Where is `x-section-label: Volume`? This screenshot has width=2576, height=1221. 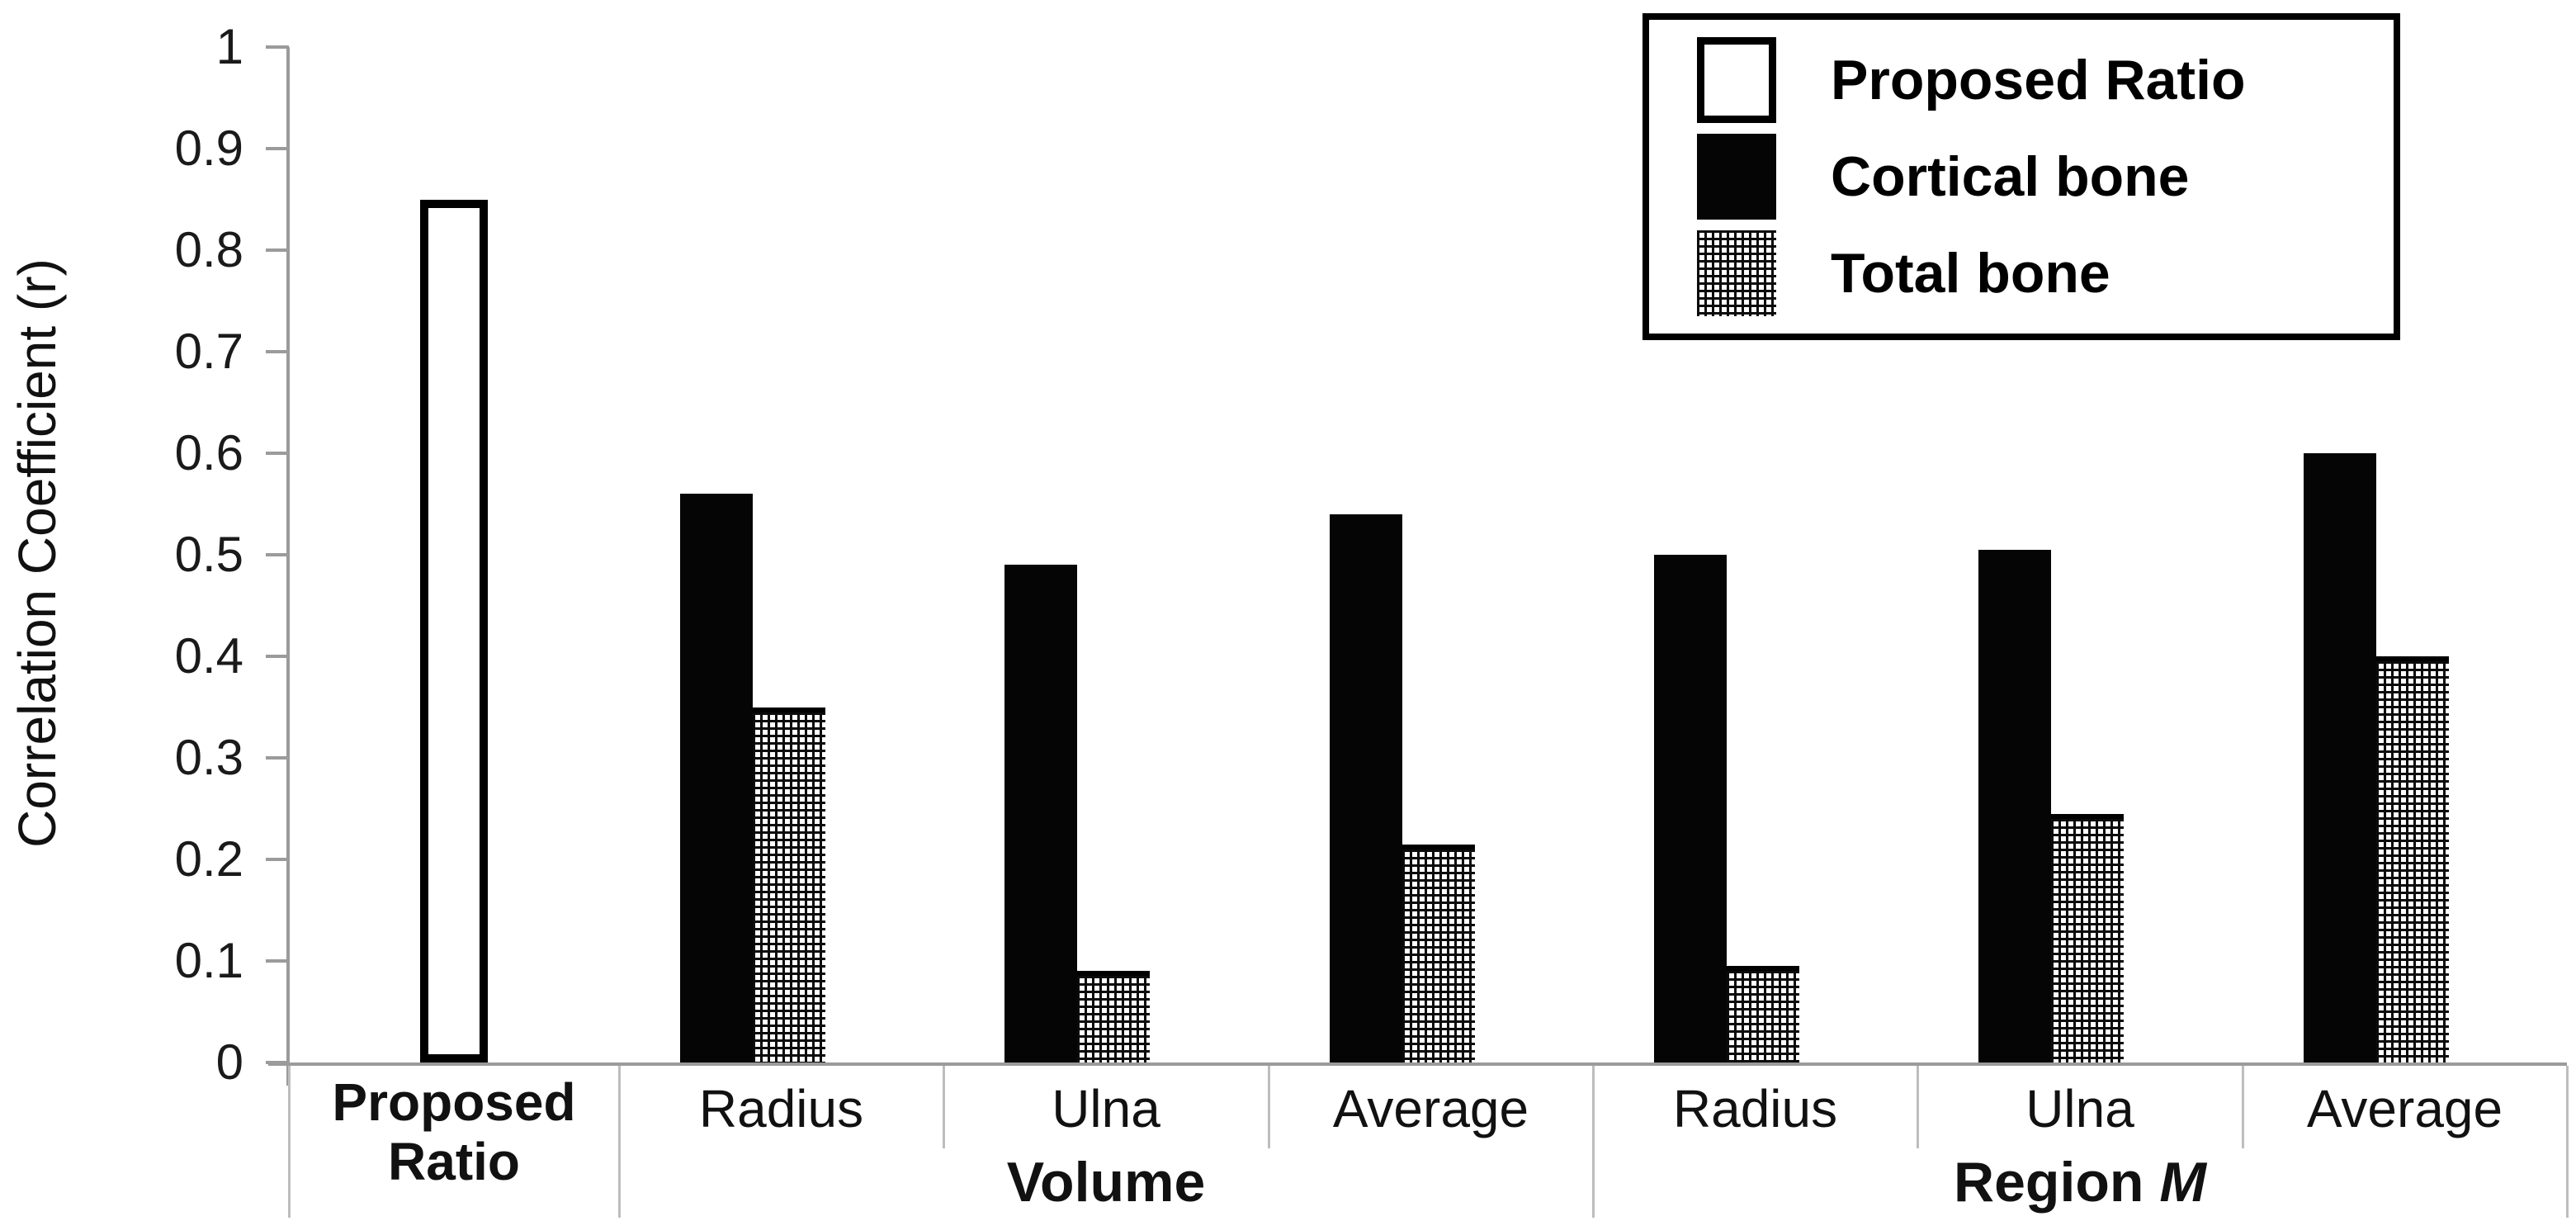 x-section-label: Volume is located at coordinates (1106, 1183).